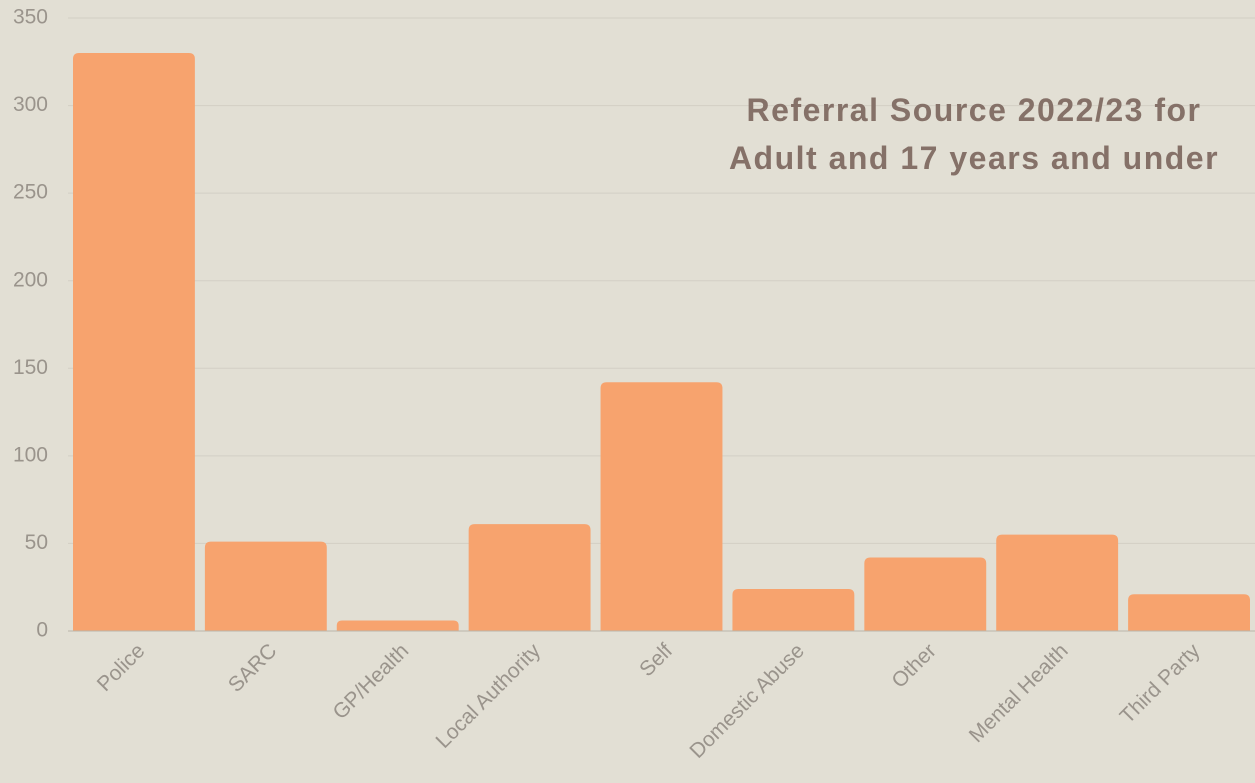  I want to click on y-tick-label: 350, so click(30, 17).